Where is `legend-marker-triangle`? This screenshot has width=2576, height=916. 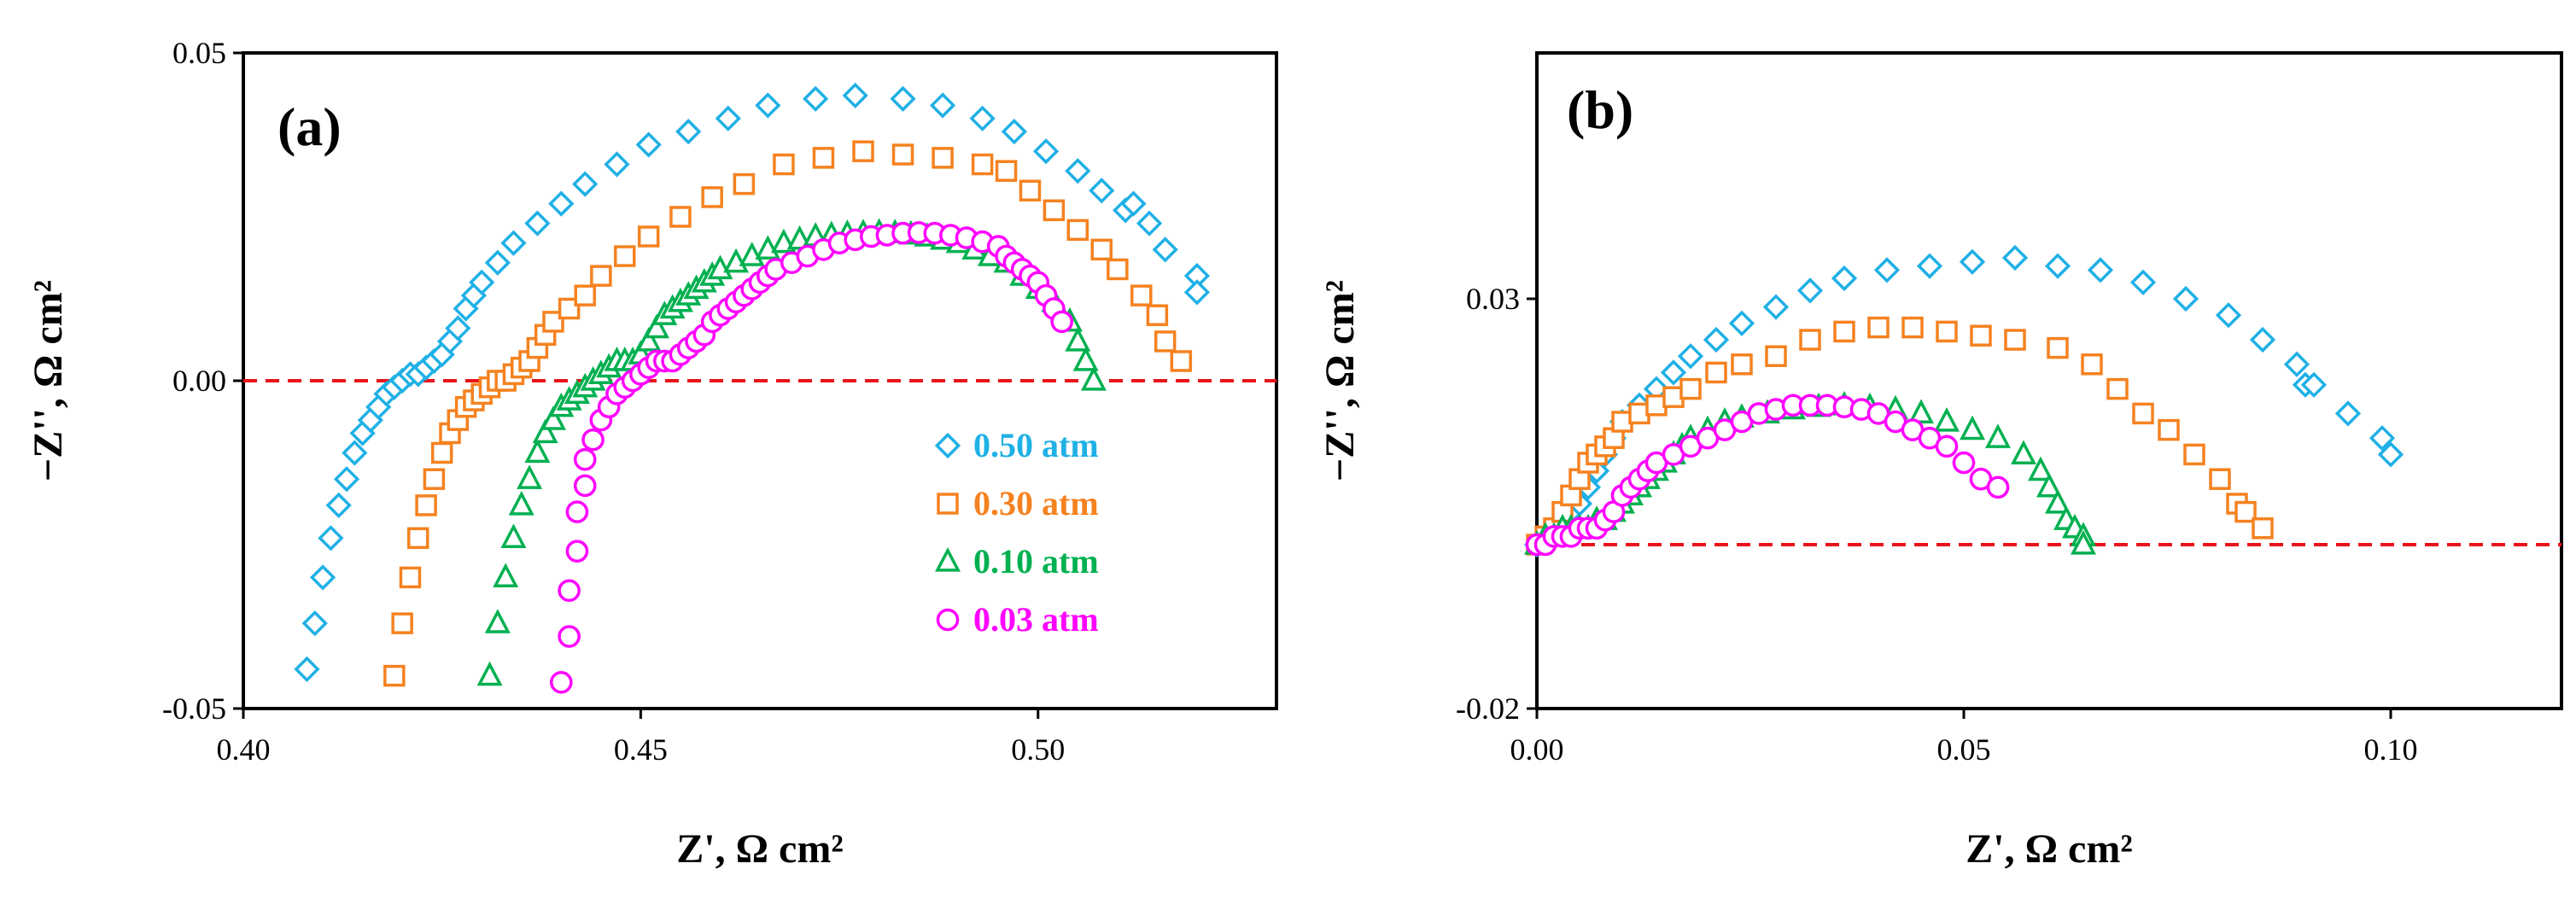
legend-marker-triangle is located at coordinates (948, 559).